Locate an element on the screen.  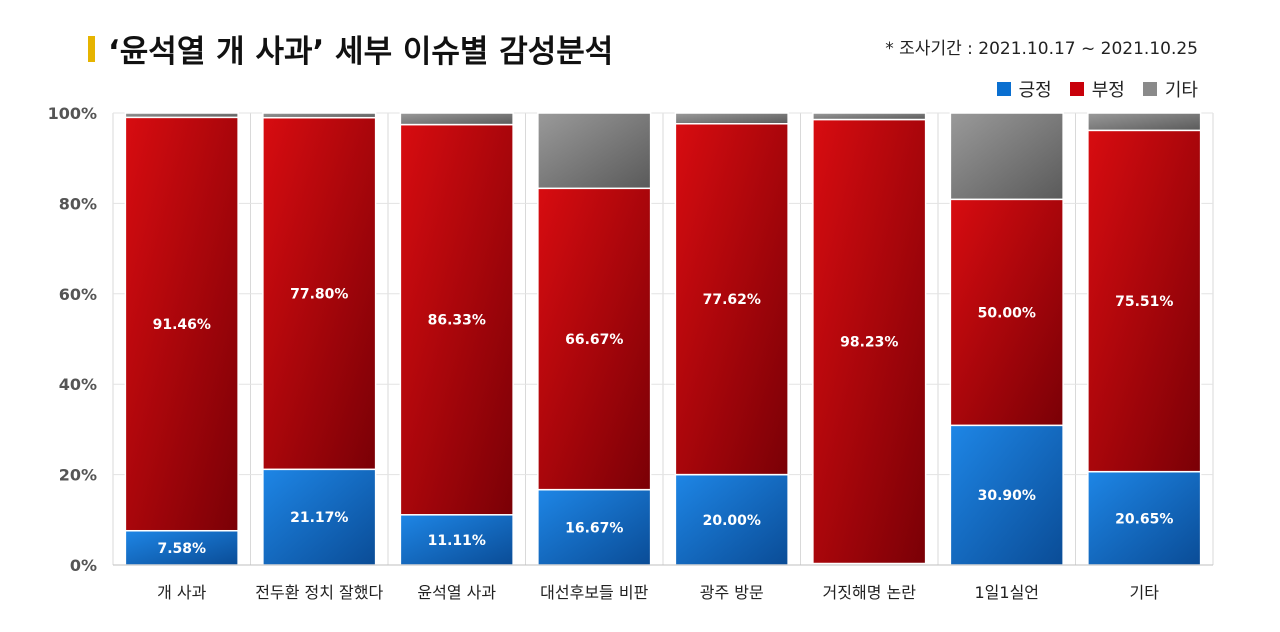
x-tick-label: 전두환 정치 잘했다 is located at coordinates (319, 592).